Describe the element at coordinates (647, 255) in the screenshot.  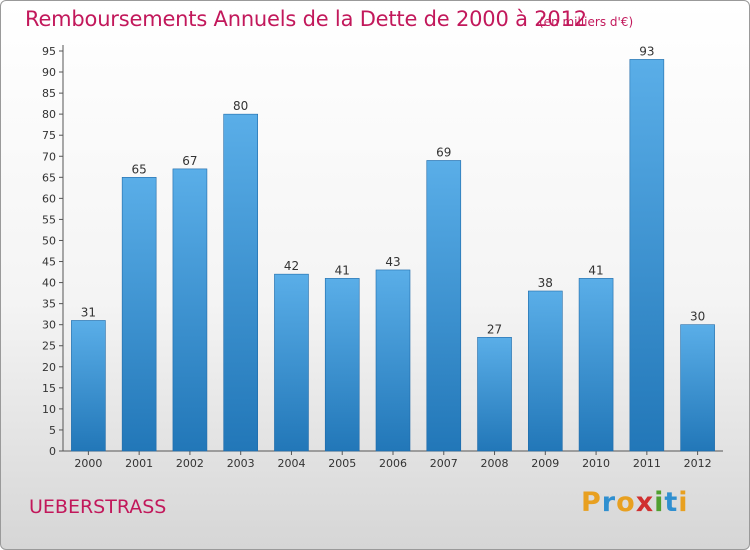
I see `bar-2011` at that location.